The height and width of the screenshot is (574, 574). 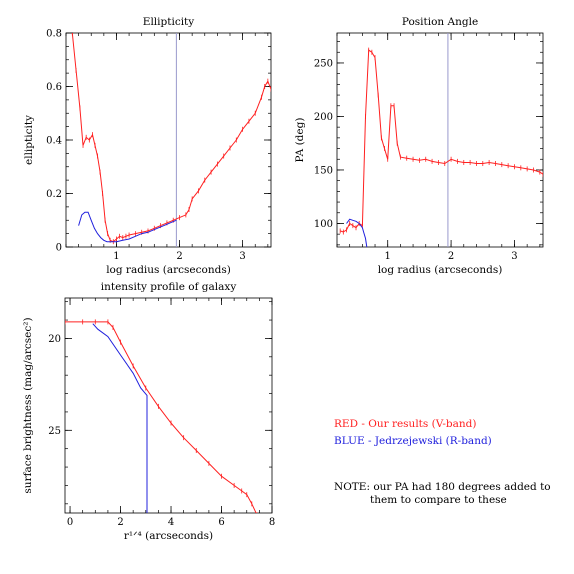 What do you see at coordinates (59, 248) in the screenshot?
I see `y-tick-label: 0` at bounding box center [59, 248].